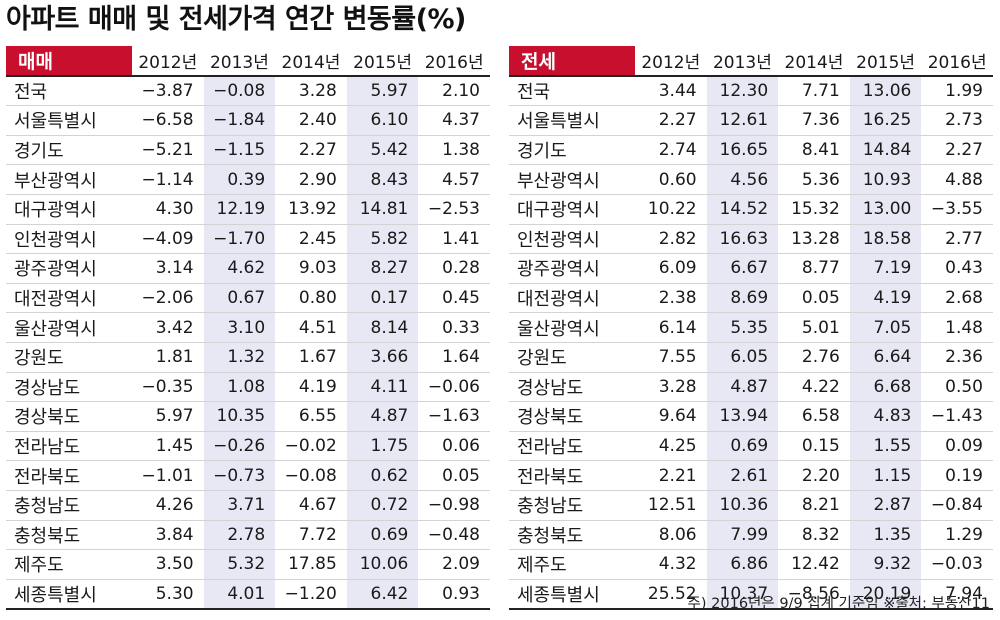 The height and width of the screenshot is (620, 1000). I want to click on value-cell: −0.03, so click(957, 564).